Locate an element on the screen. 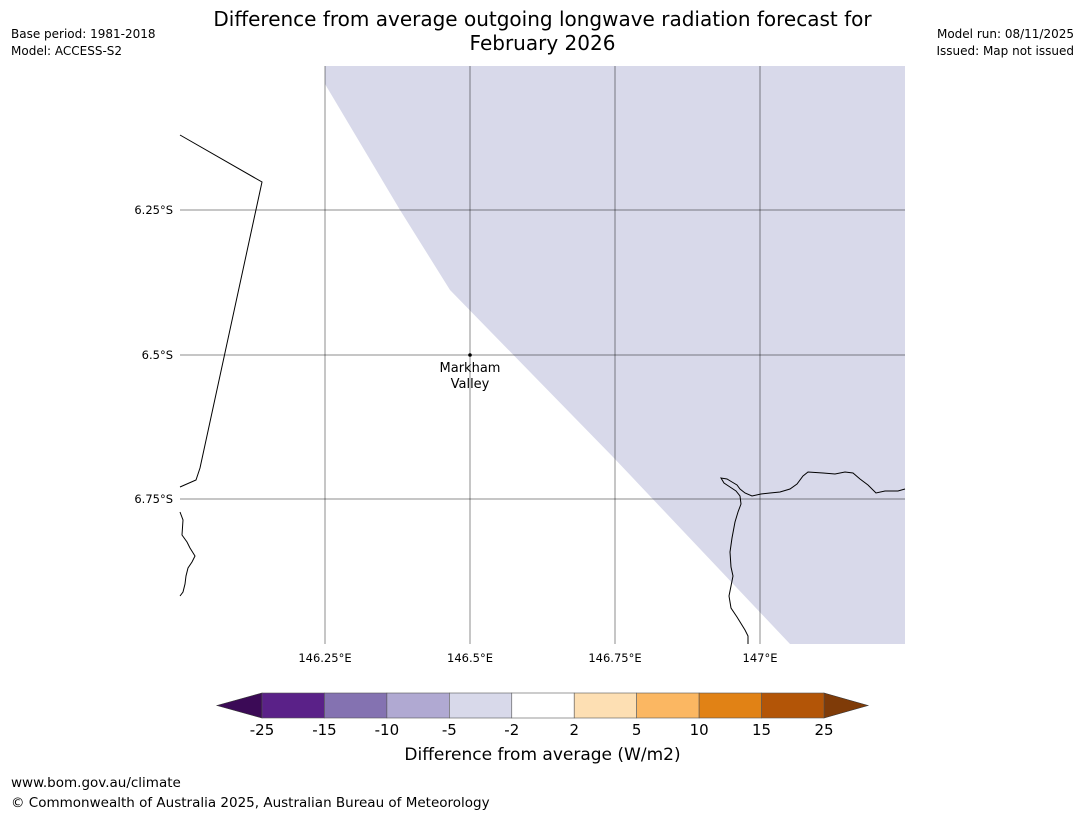 This screenshot has height=816, width=1085. lat-label: 6.25°S is located at coordinates (153, 210).